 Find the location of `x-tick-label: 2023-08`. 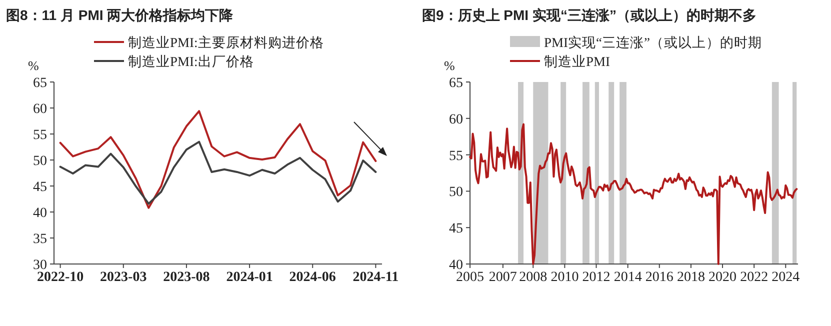

x-tick-label: 2023-08 is located at coordinates (186, 277).